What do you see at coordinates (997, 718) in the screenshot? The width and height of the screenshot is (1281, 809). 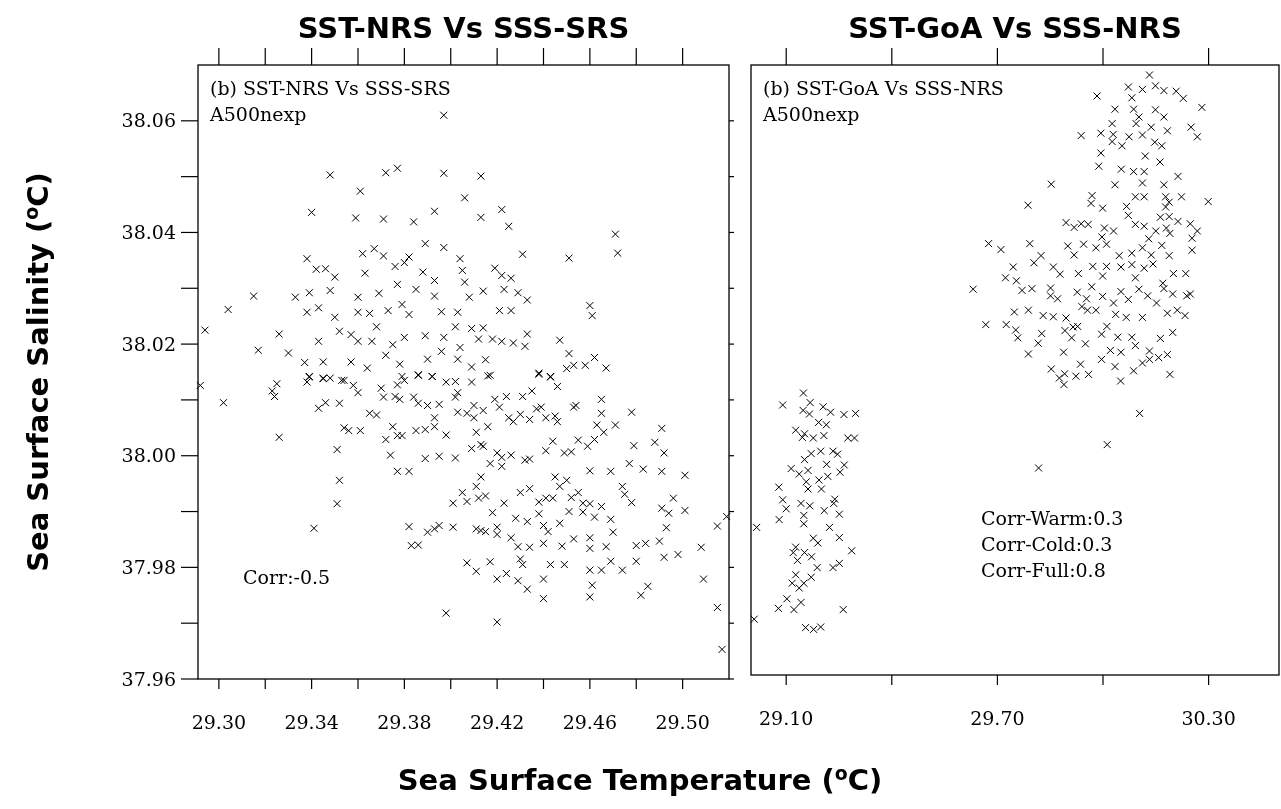 I see `x-tick-label: 29.70` at bounding box center [997, 718].